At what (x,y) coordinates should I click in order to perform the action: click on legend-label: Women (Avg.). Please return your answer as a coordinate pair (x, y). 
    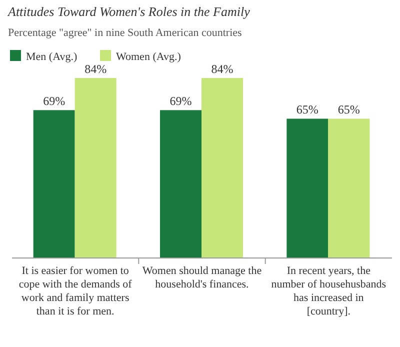
    Looking at the image, I should click on (149, 57).